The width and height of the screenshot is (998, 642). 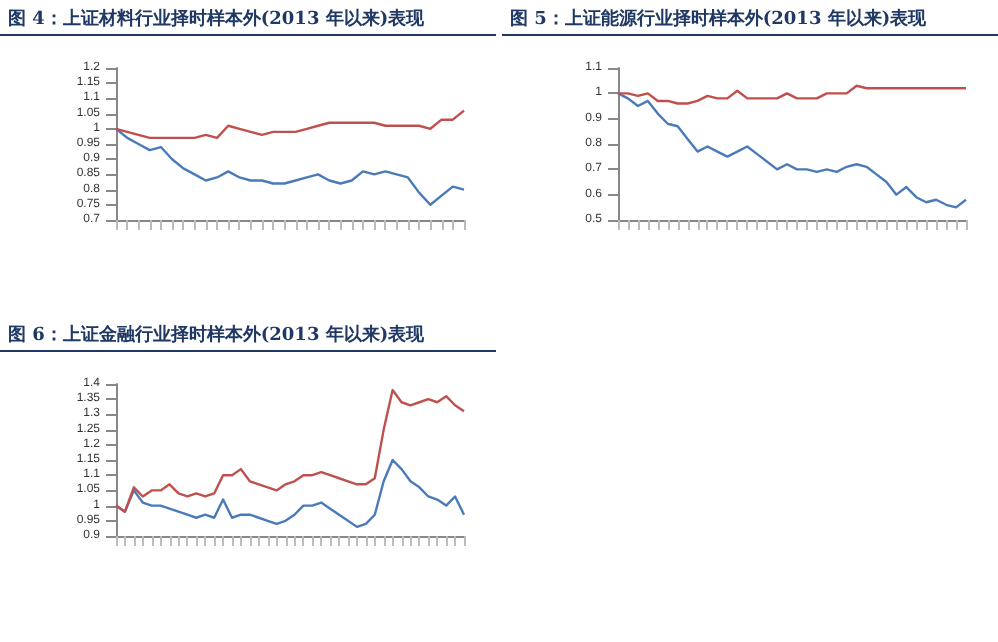 I want to click on chart-title: 图 5：上证能源行业择时样本外(2013 年以来)表现, so click(x=718, y=19).